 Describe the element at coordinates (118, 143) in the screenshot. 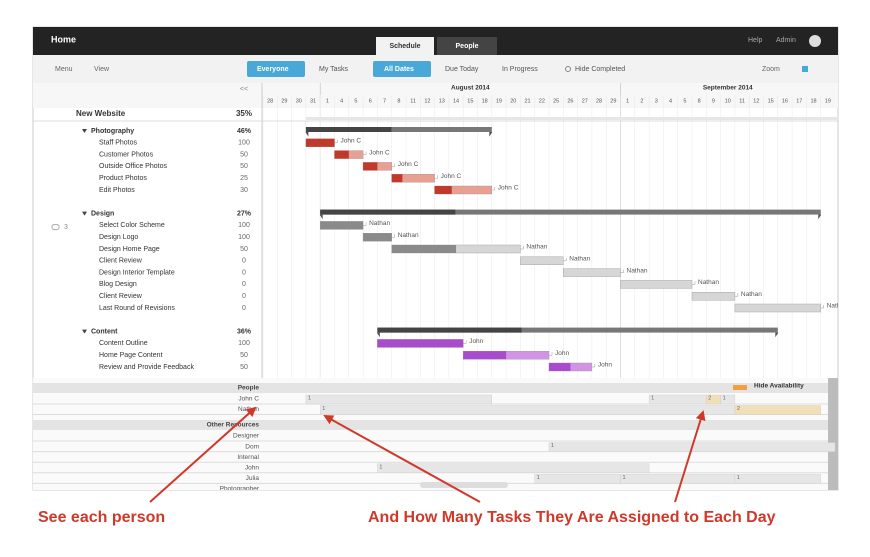

I see `task-name: Staff Photos` at that location.